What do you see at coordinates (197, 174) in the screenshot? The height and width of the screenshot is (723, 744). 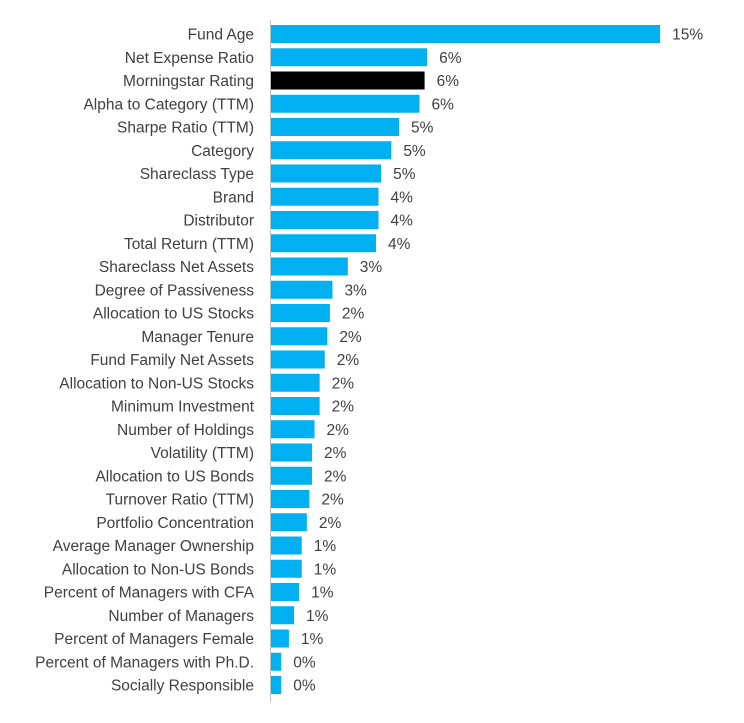 I see `category-label: Shareclass Type` at bounding box center [197, 174].